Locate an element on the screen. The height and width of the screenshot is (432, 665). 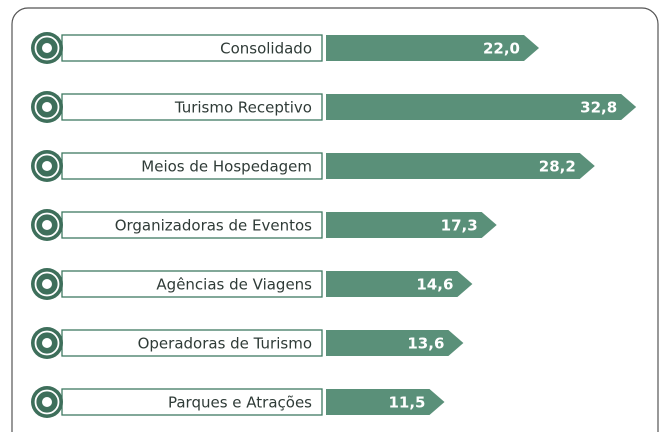
value-label: 14,6 is located at coordinates (434, 285).